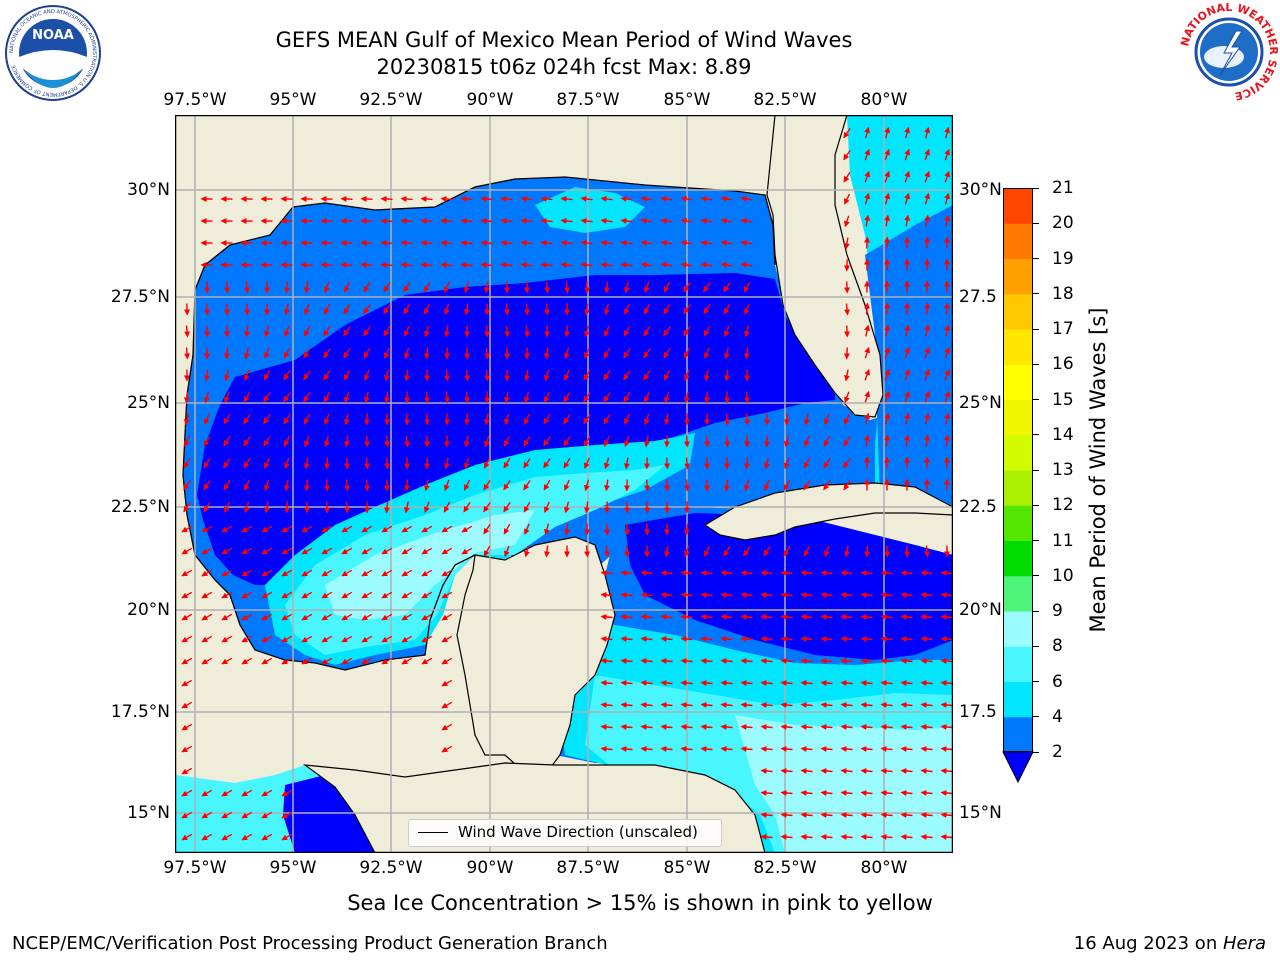  Describe the element at coordinates (1229, 52) in the screenshot. I see `nws-logo-icon: NATIONAL WEATHER SERVICE` at that location.